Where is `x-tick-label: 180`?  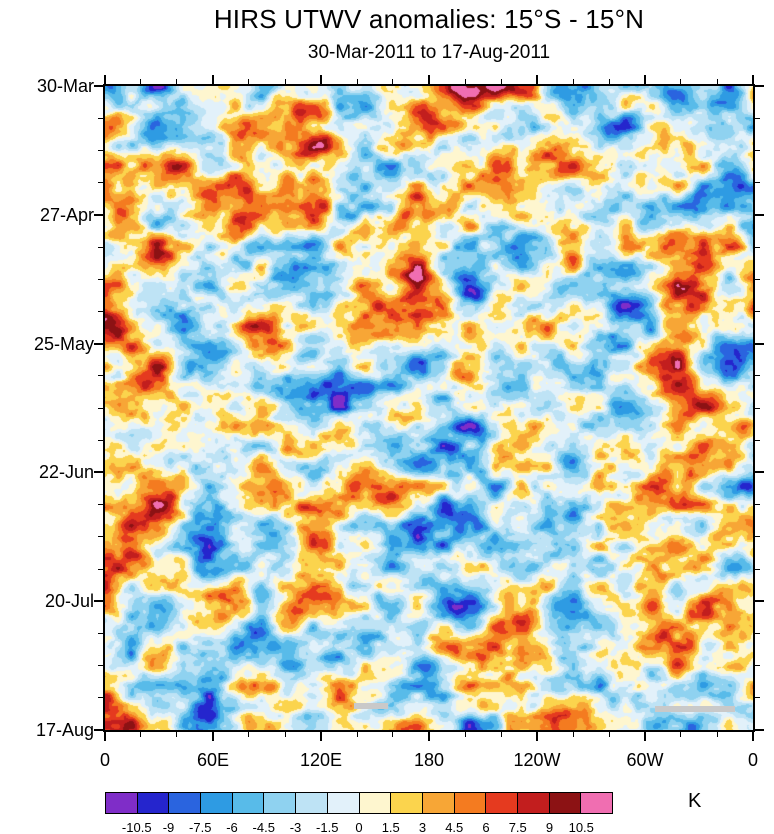
x-tick-label: 180 is located at coordinates (429, 760).